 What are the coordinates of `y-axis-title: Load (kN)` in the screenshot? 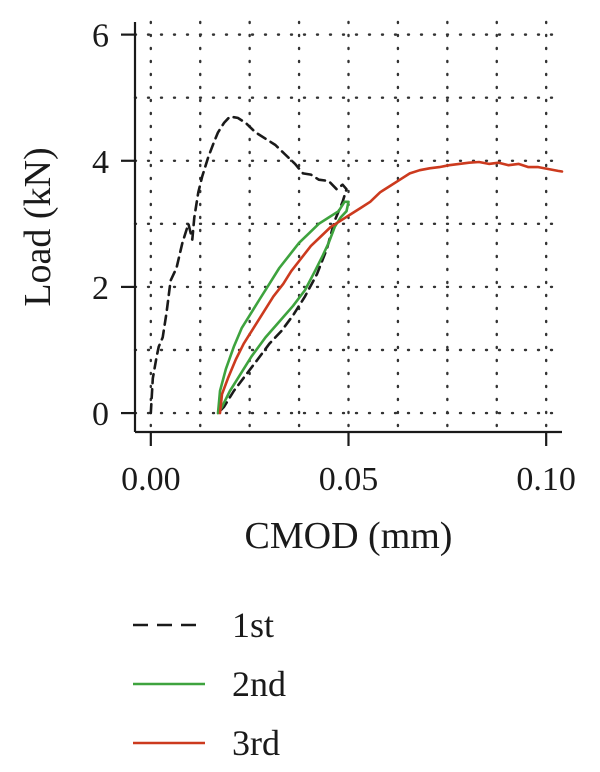 It's located at (38, 226).